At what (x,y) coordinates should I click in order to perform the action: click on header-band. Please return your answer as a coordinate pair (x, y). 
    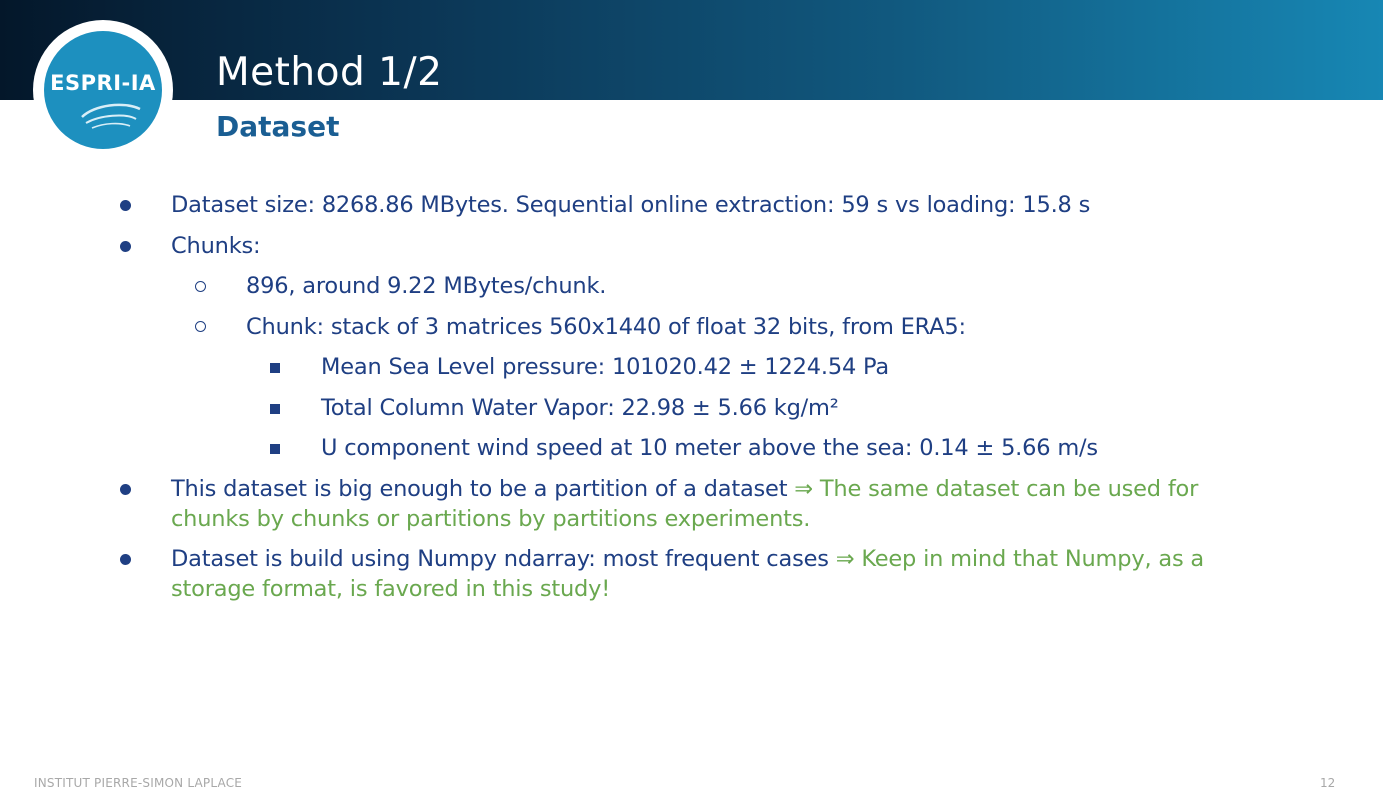
    Looking at the image, I should click on (691, 50).